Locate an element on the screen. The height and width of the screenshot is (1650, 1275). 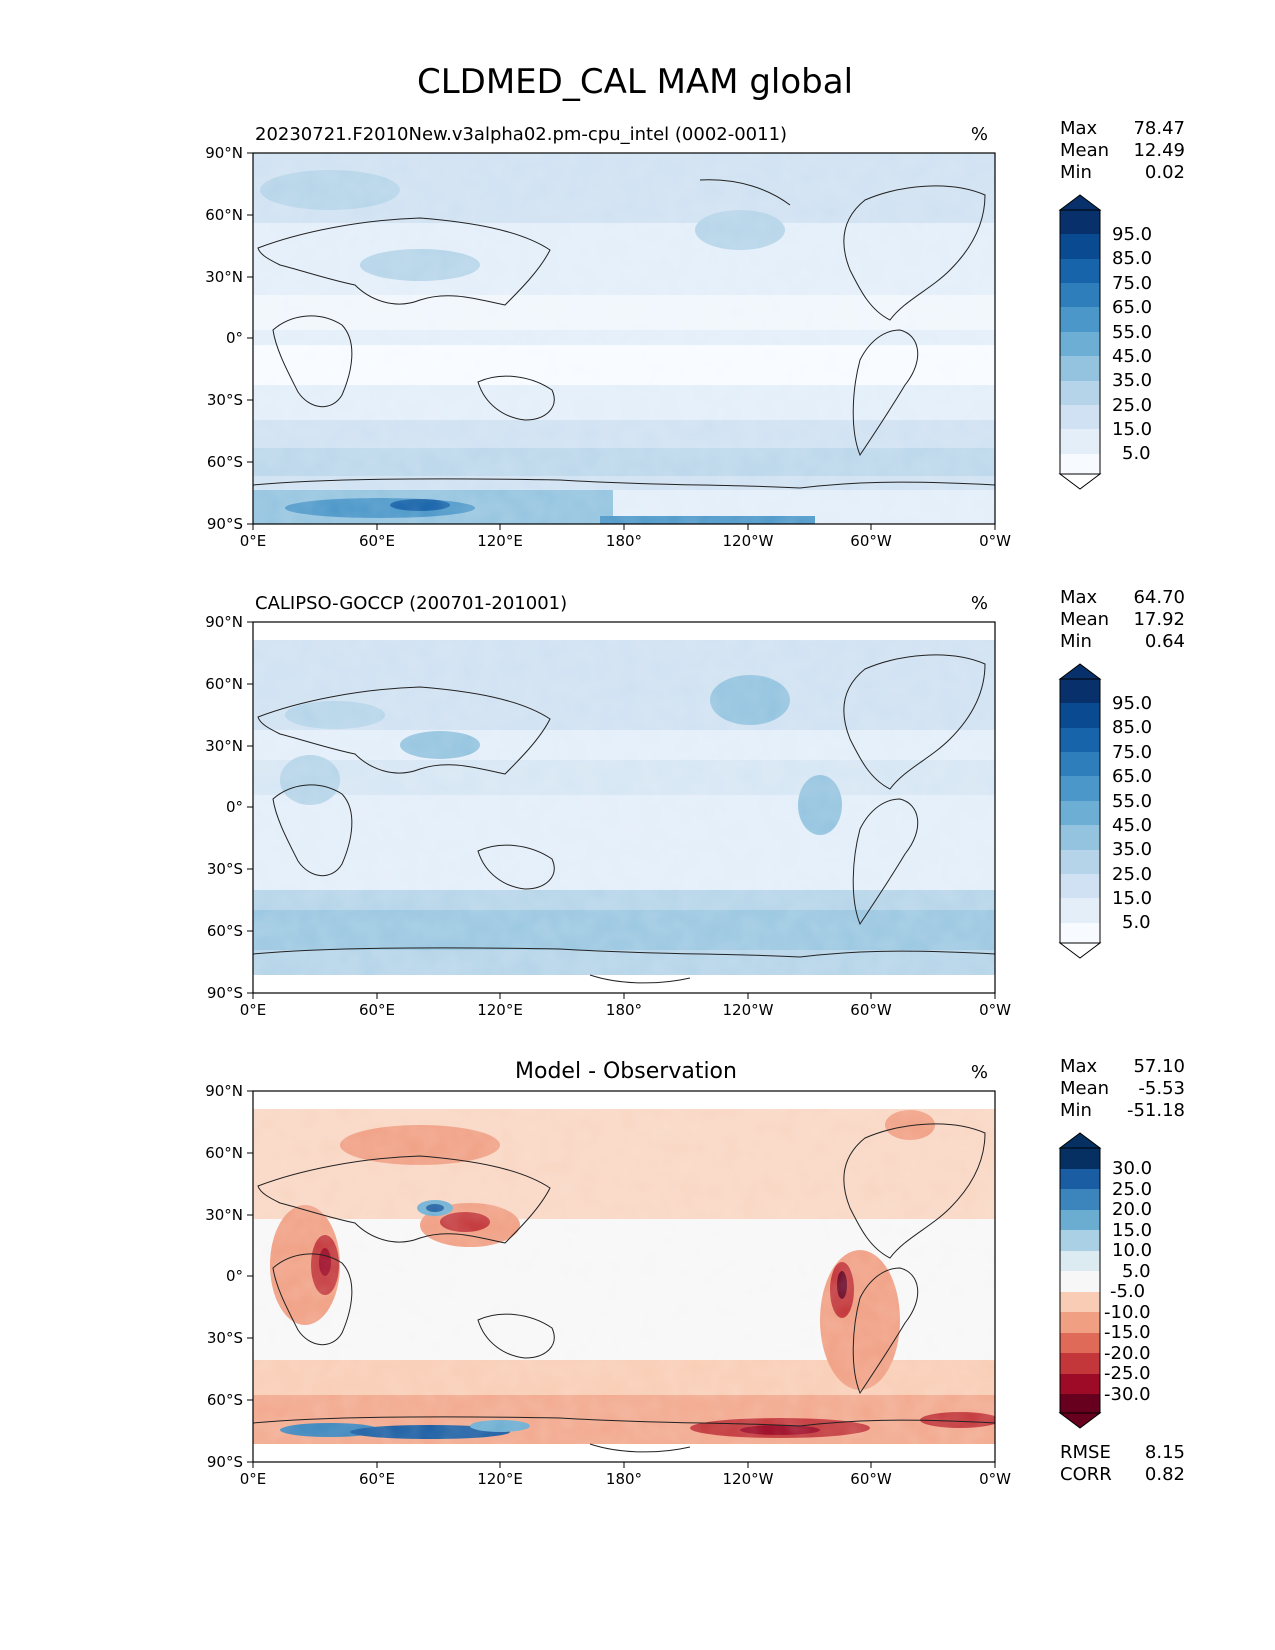
panel-model-lat-axis: 90°N 60°N 30°N 0° 30°S 60°S 90°S is located at coordinates (229, 338).